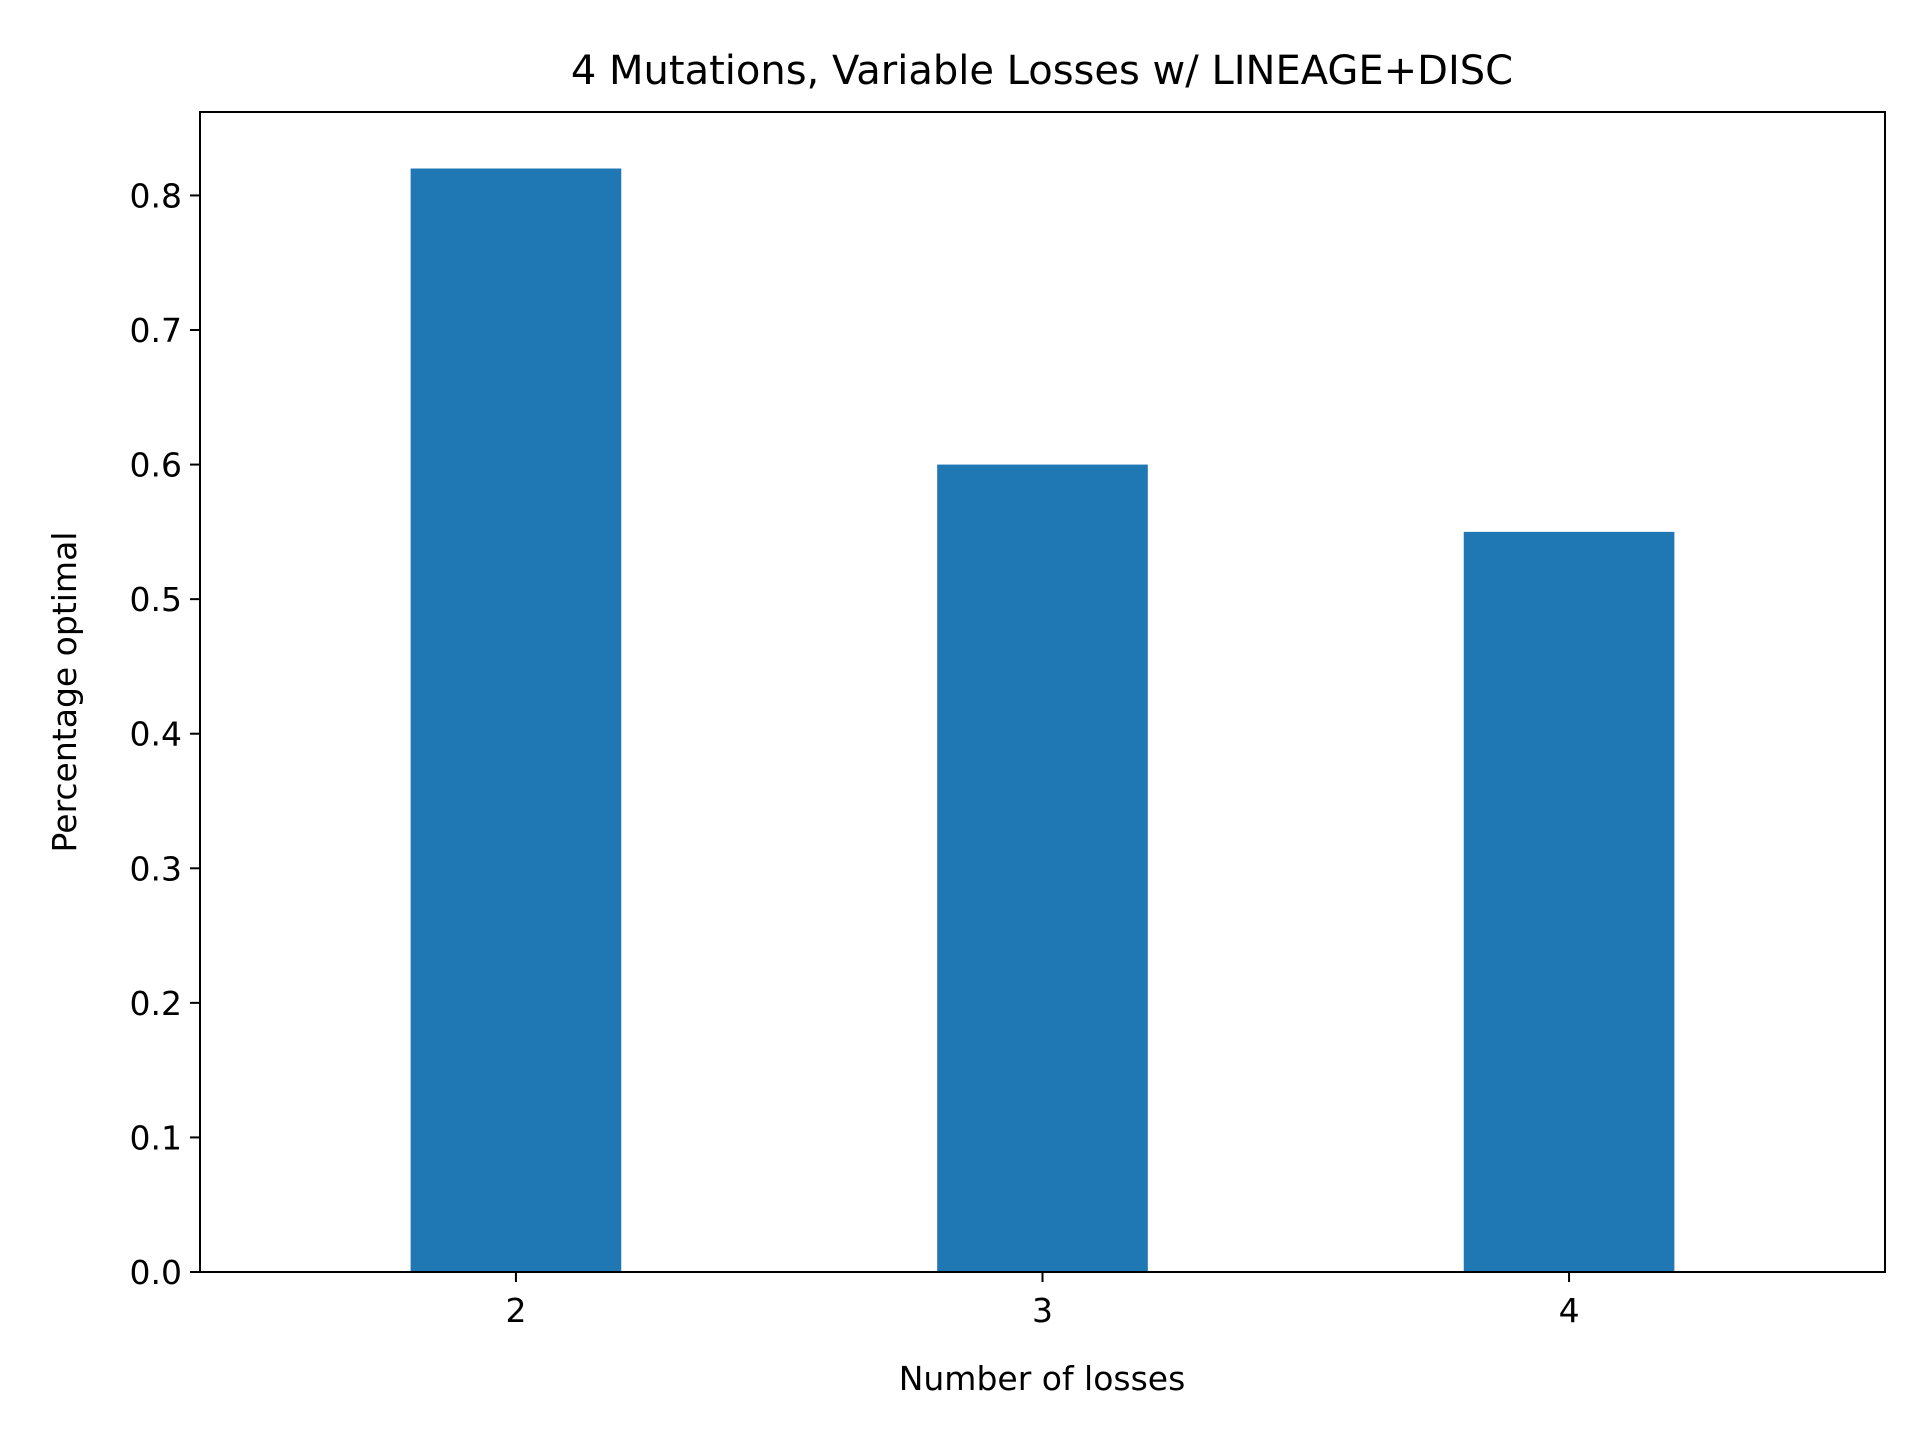  What do you see at coordinates (156, 465) in the screenshot?
I see `y-tick-label: 0.6` at bounding box center [156, 465].